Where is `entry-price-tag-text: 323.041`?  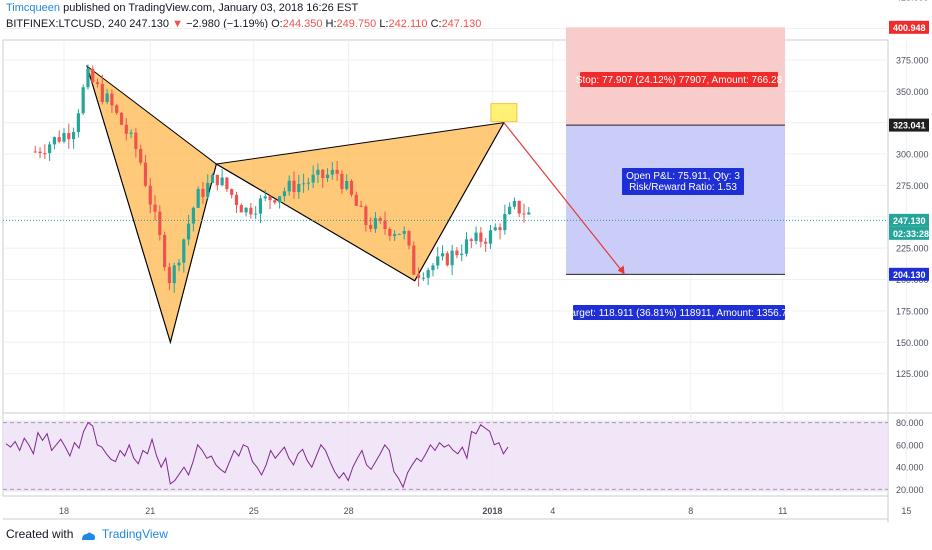
entry-price-tag-text: 323.041 is located at coordinates (909, 126).